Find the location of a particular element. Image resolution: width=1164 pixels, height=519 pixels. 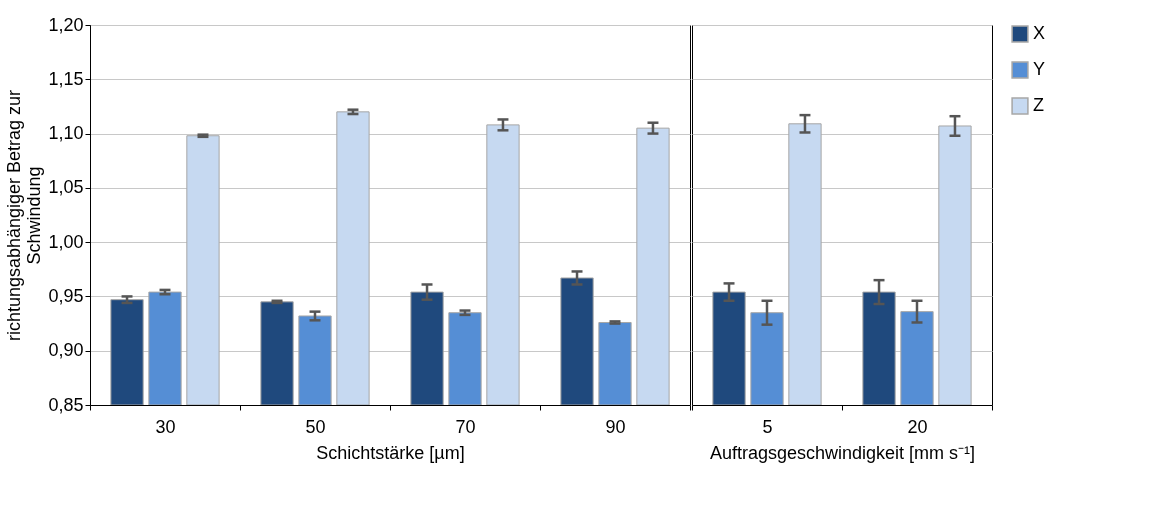

y-tick-label: 1,20 is located at coordinates (66, 24).